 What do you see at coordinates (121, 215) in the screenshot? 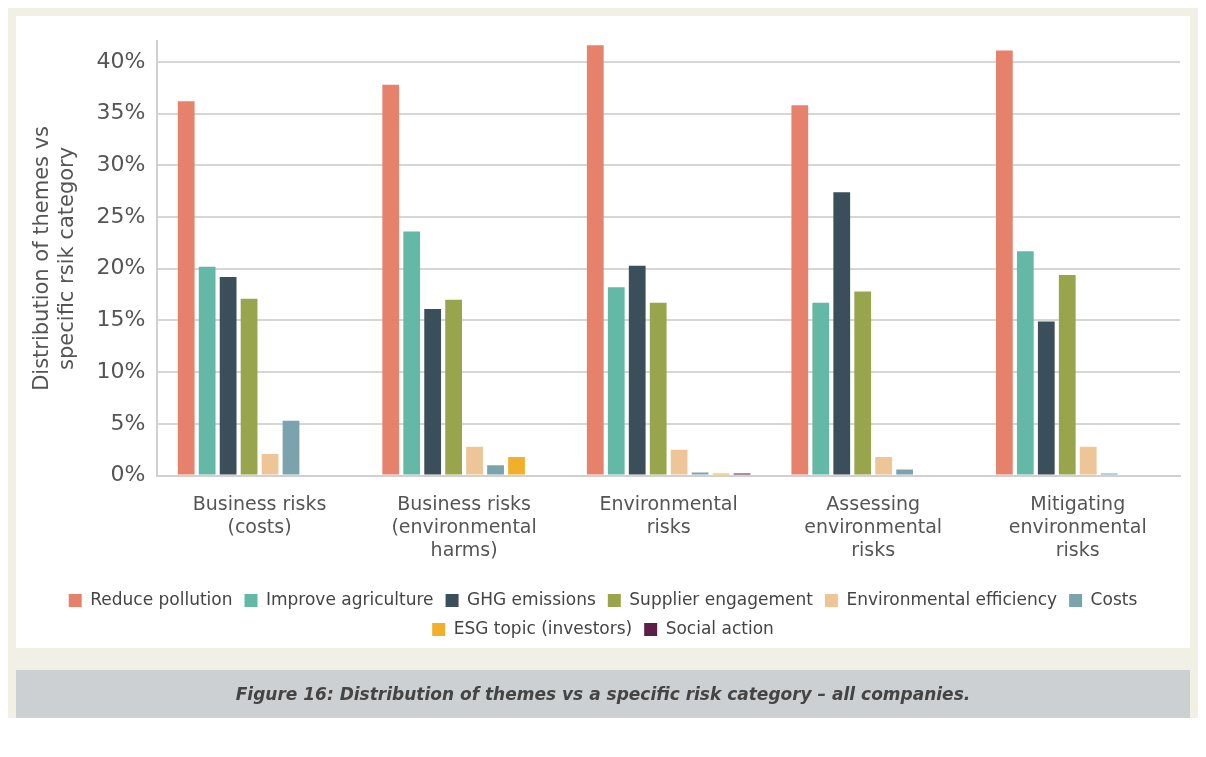
I see `y-tick-label: 25%` at bounding box center [121, 215].